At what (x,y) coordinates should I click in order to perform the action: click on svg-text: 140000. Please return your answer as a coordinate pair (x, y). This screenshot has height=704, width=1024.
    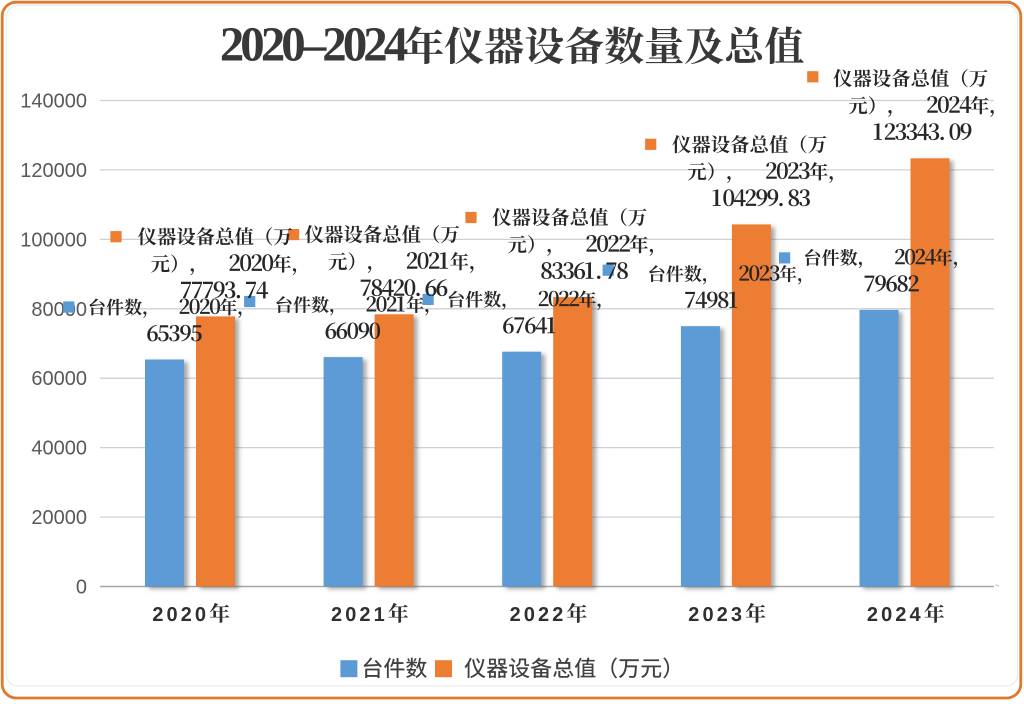
    Looking at the image, I should click on (53, 102).